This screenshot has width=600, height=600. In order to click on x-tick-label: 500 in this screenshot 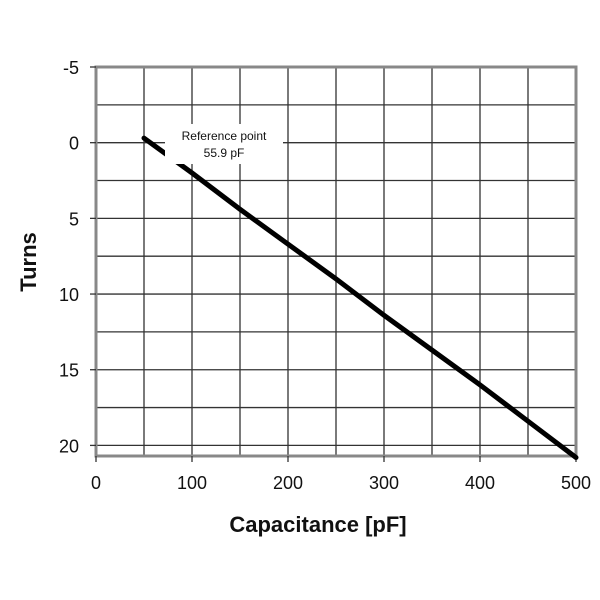, I will do `click(576, 483)`.